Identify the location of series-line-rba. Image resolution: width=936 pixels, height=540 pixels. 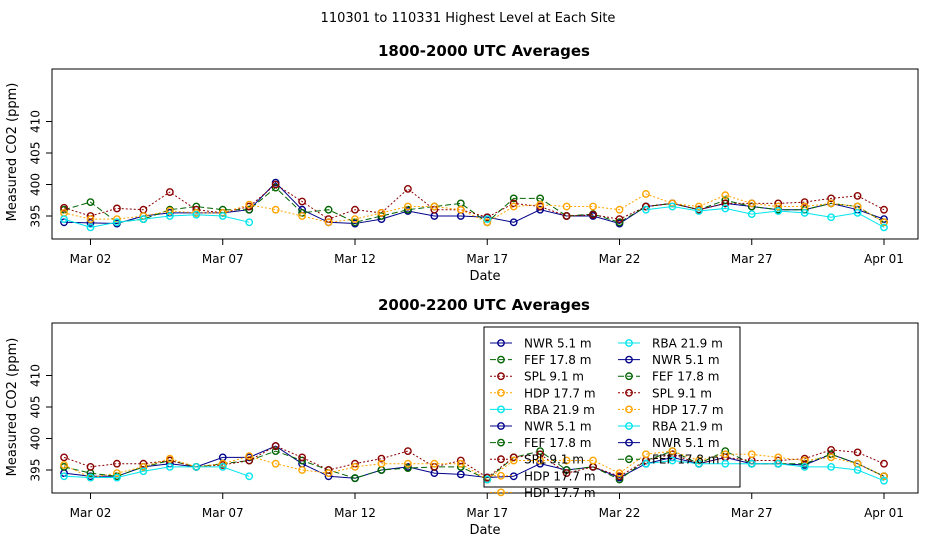
(765, 217).